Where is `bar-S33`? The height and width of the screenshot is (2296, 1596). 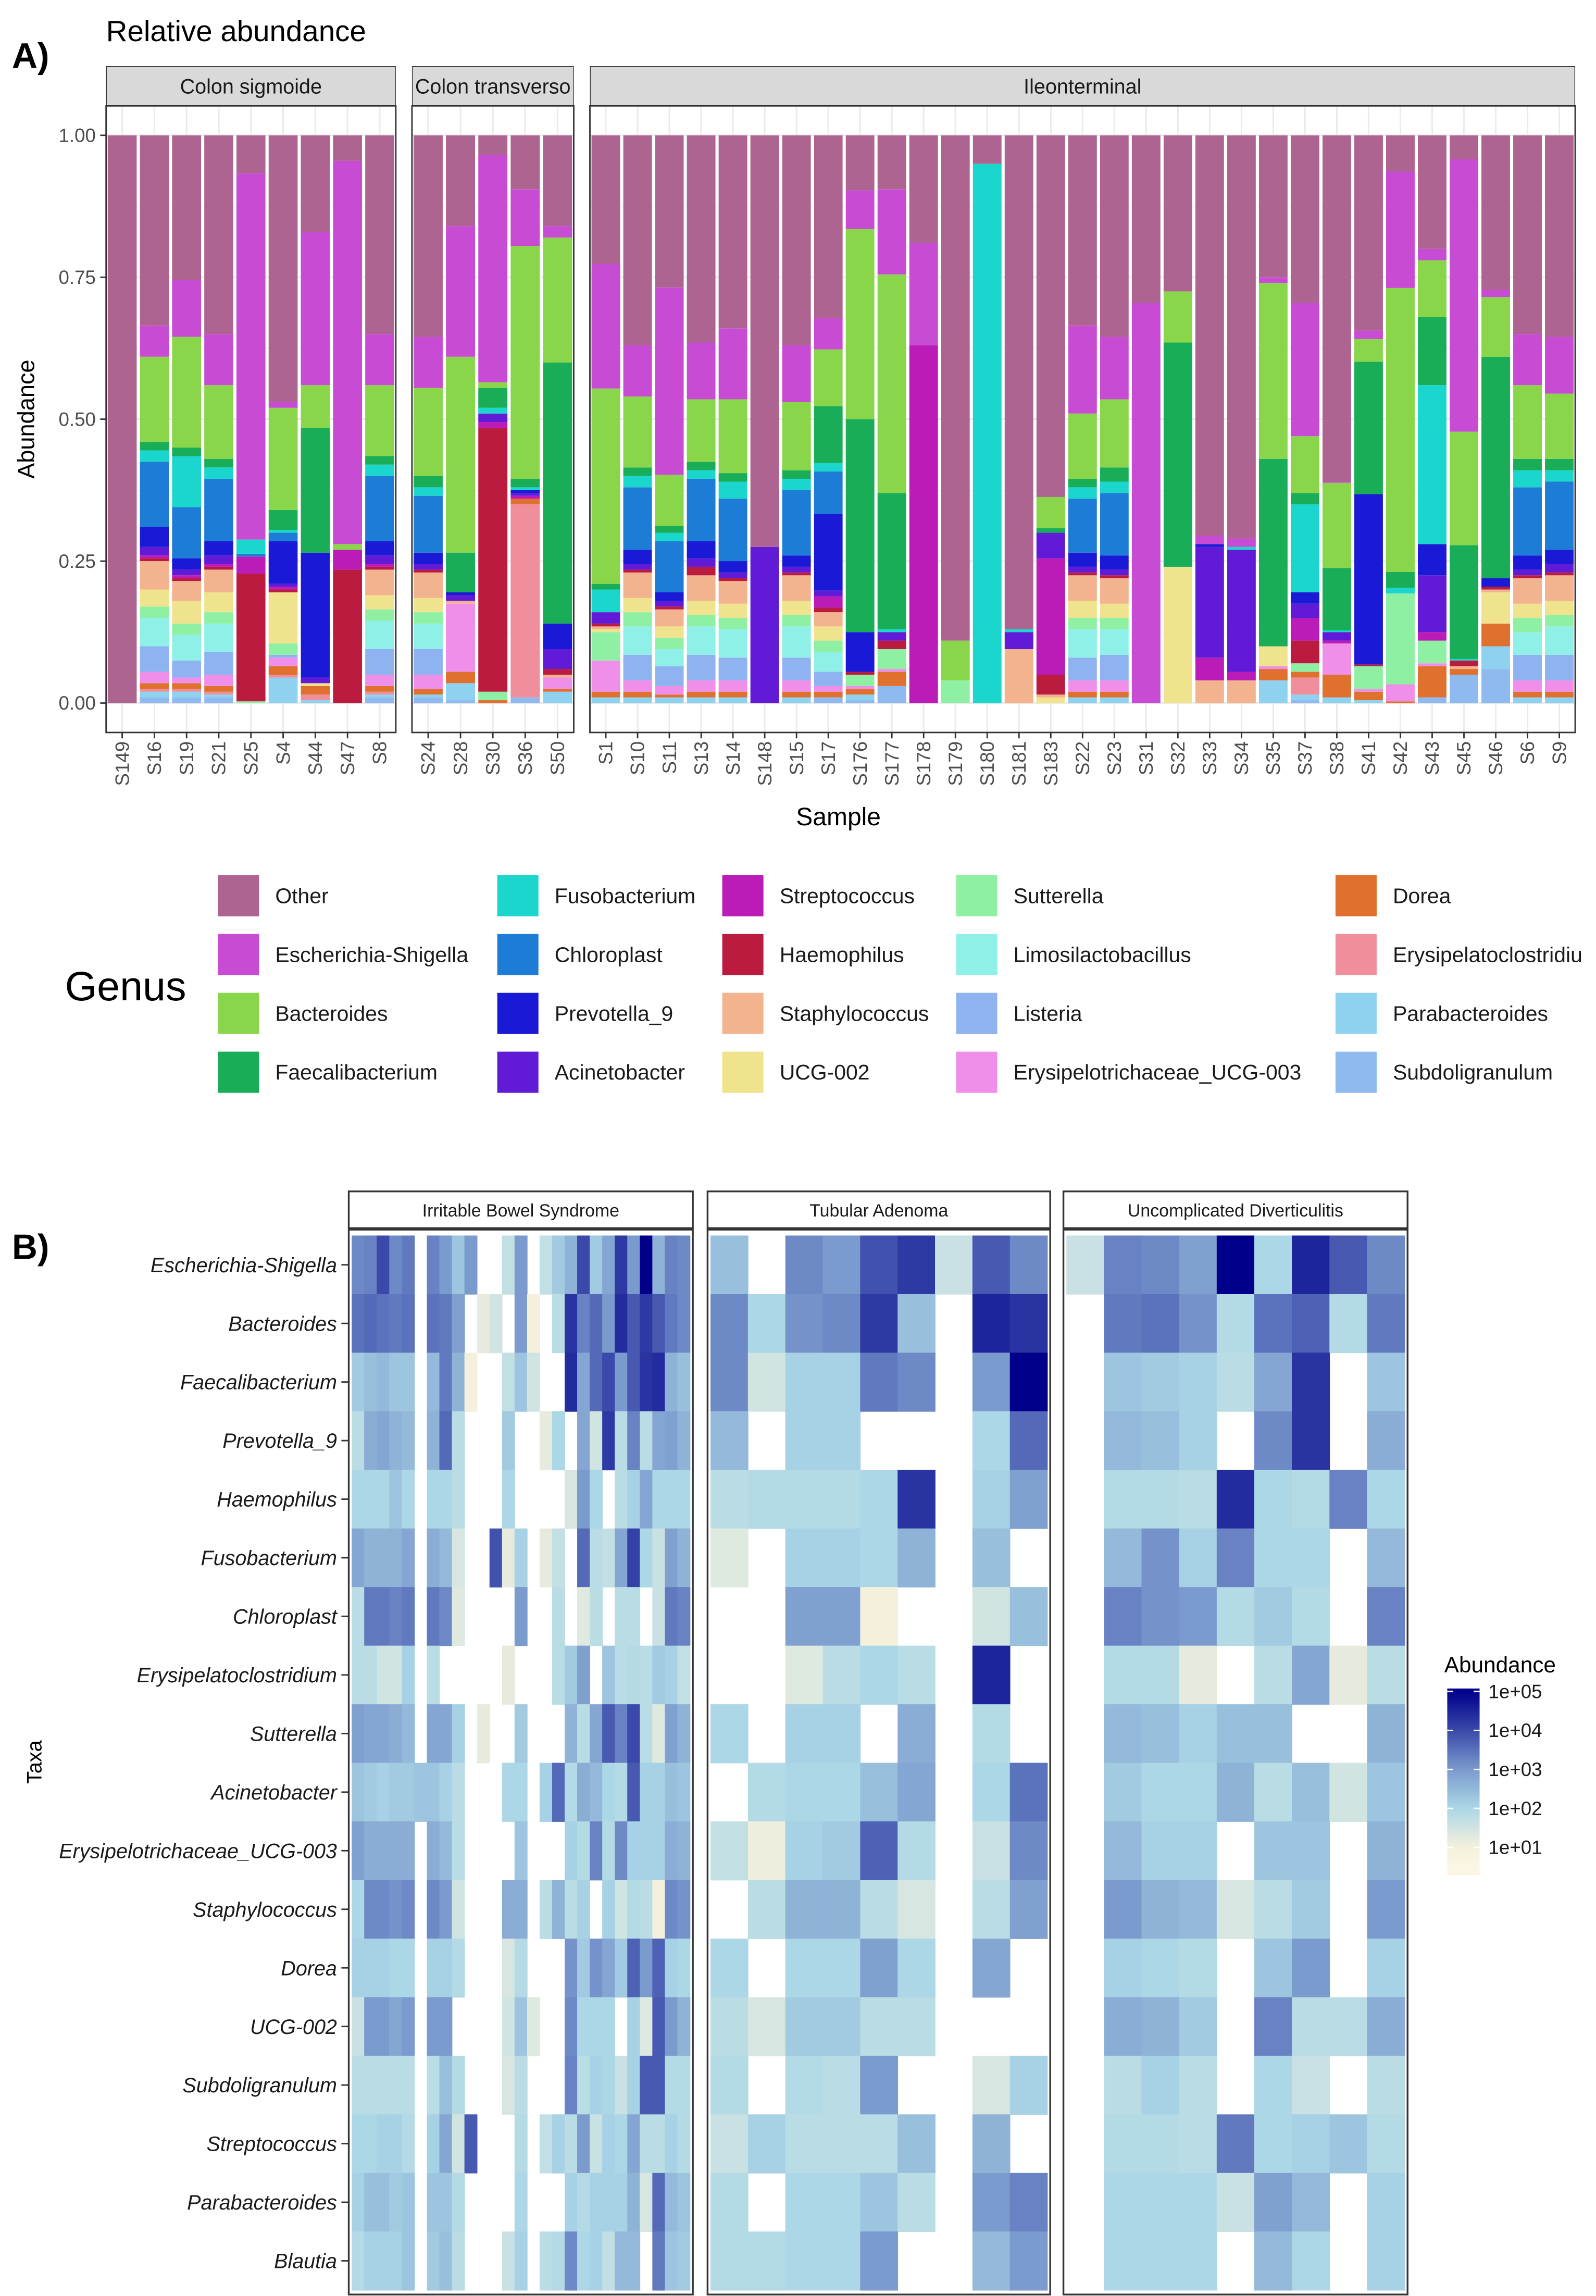
bar-S33 is located at coordinates (1209, 419).